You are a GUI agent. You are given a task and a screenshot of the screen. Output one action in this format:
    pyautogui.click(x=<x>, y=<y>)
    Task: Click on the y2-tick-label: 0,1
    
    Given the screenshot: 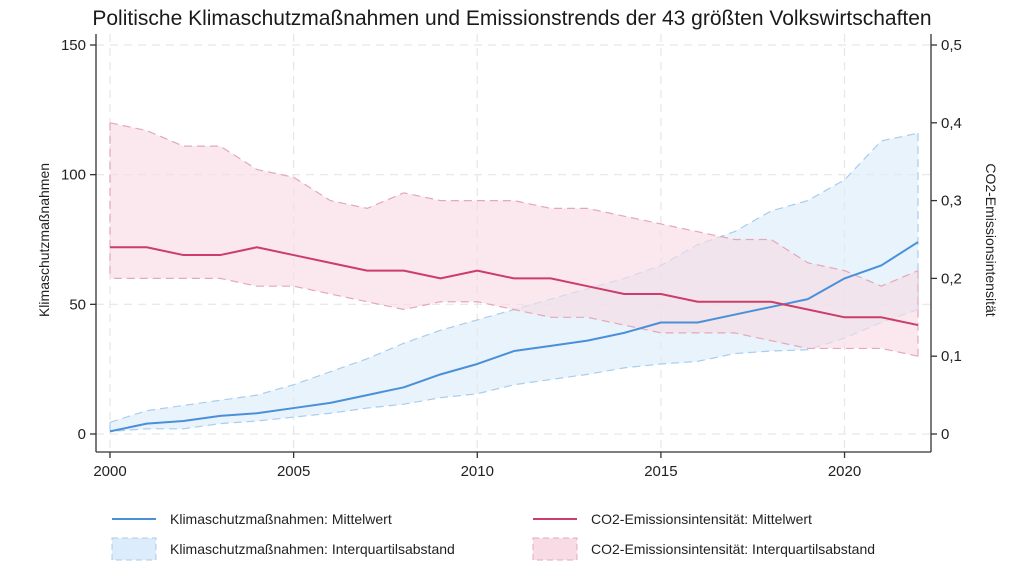 What is the action you would take?
    pyautogui.click(x=951, y=356)
    